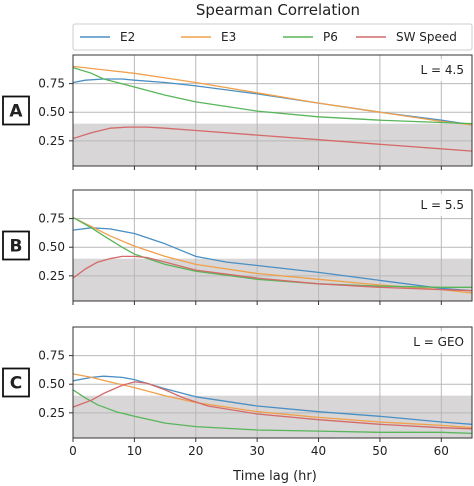 Image resolution: width=474 pixels, height=486 pixels. I want to click on legend-label-e3: E3, so click(228, 37).